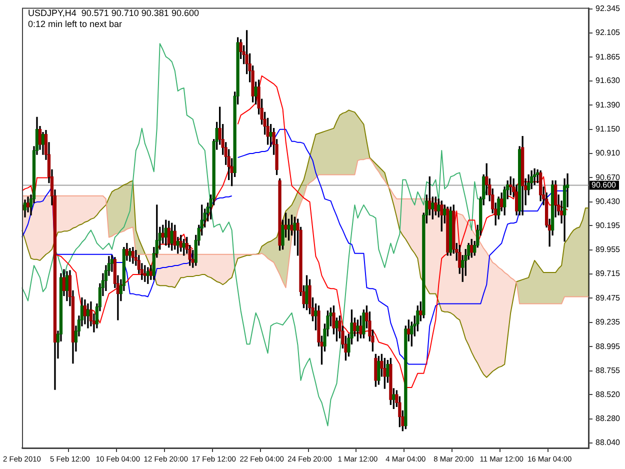 This screenshot has height=469, width=625. What do you see at coordinates (608, 273) in the screenshot?
I see `y-tick-label: 89.715` at bounding box center [608, 273].